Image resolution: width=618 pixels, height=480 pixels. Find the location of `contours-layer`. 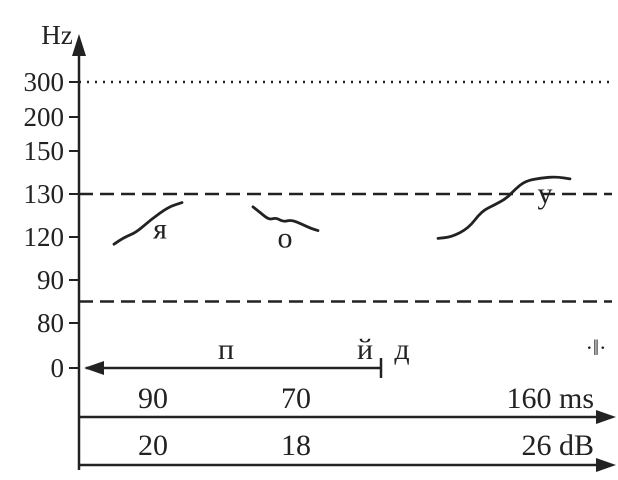

contours-layer is located at coordinates (342, 210).